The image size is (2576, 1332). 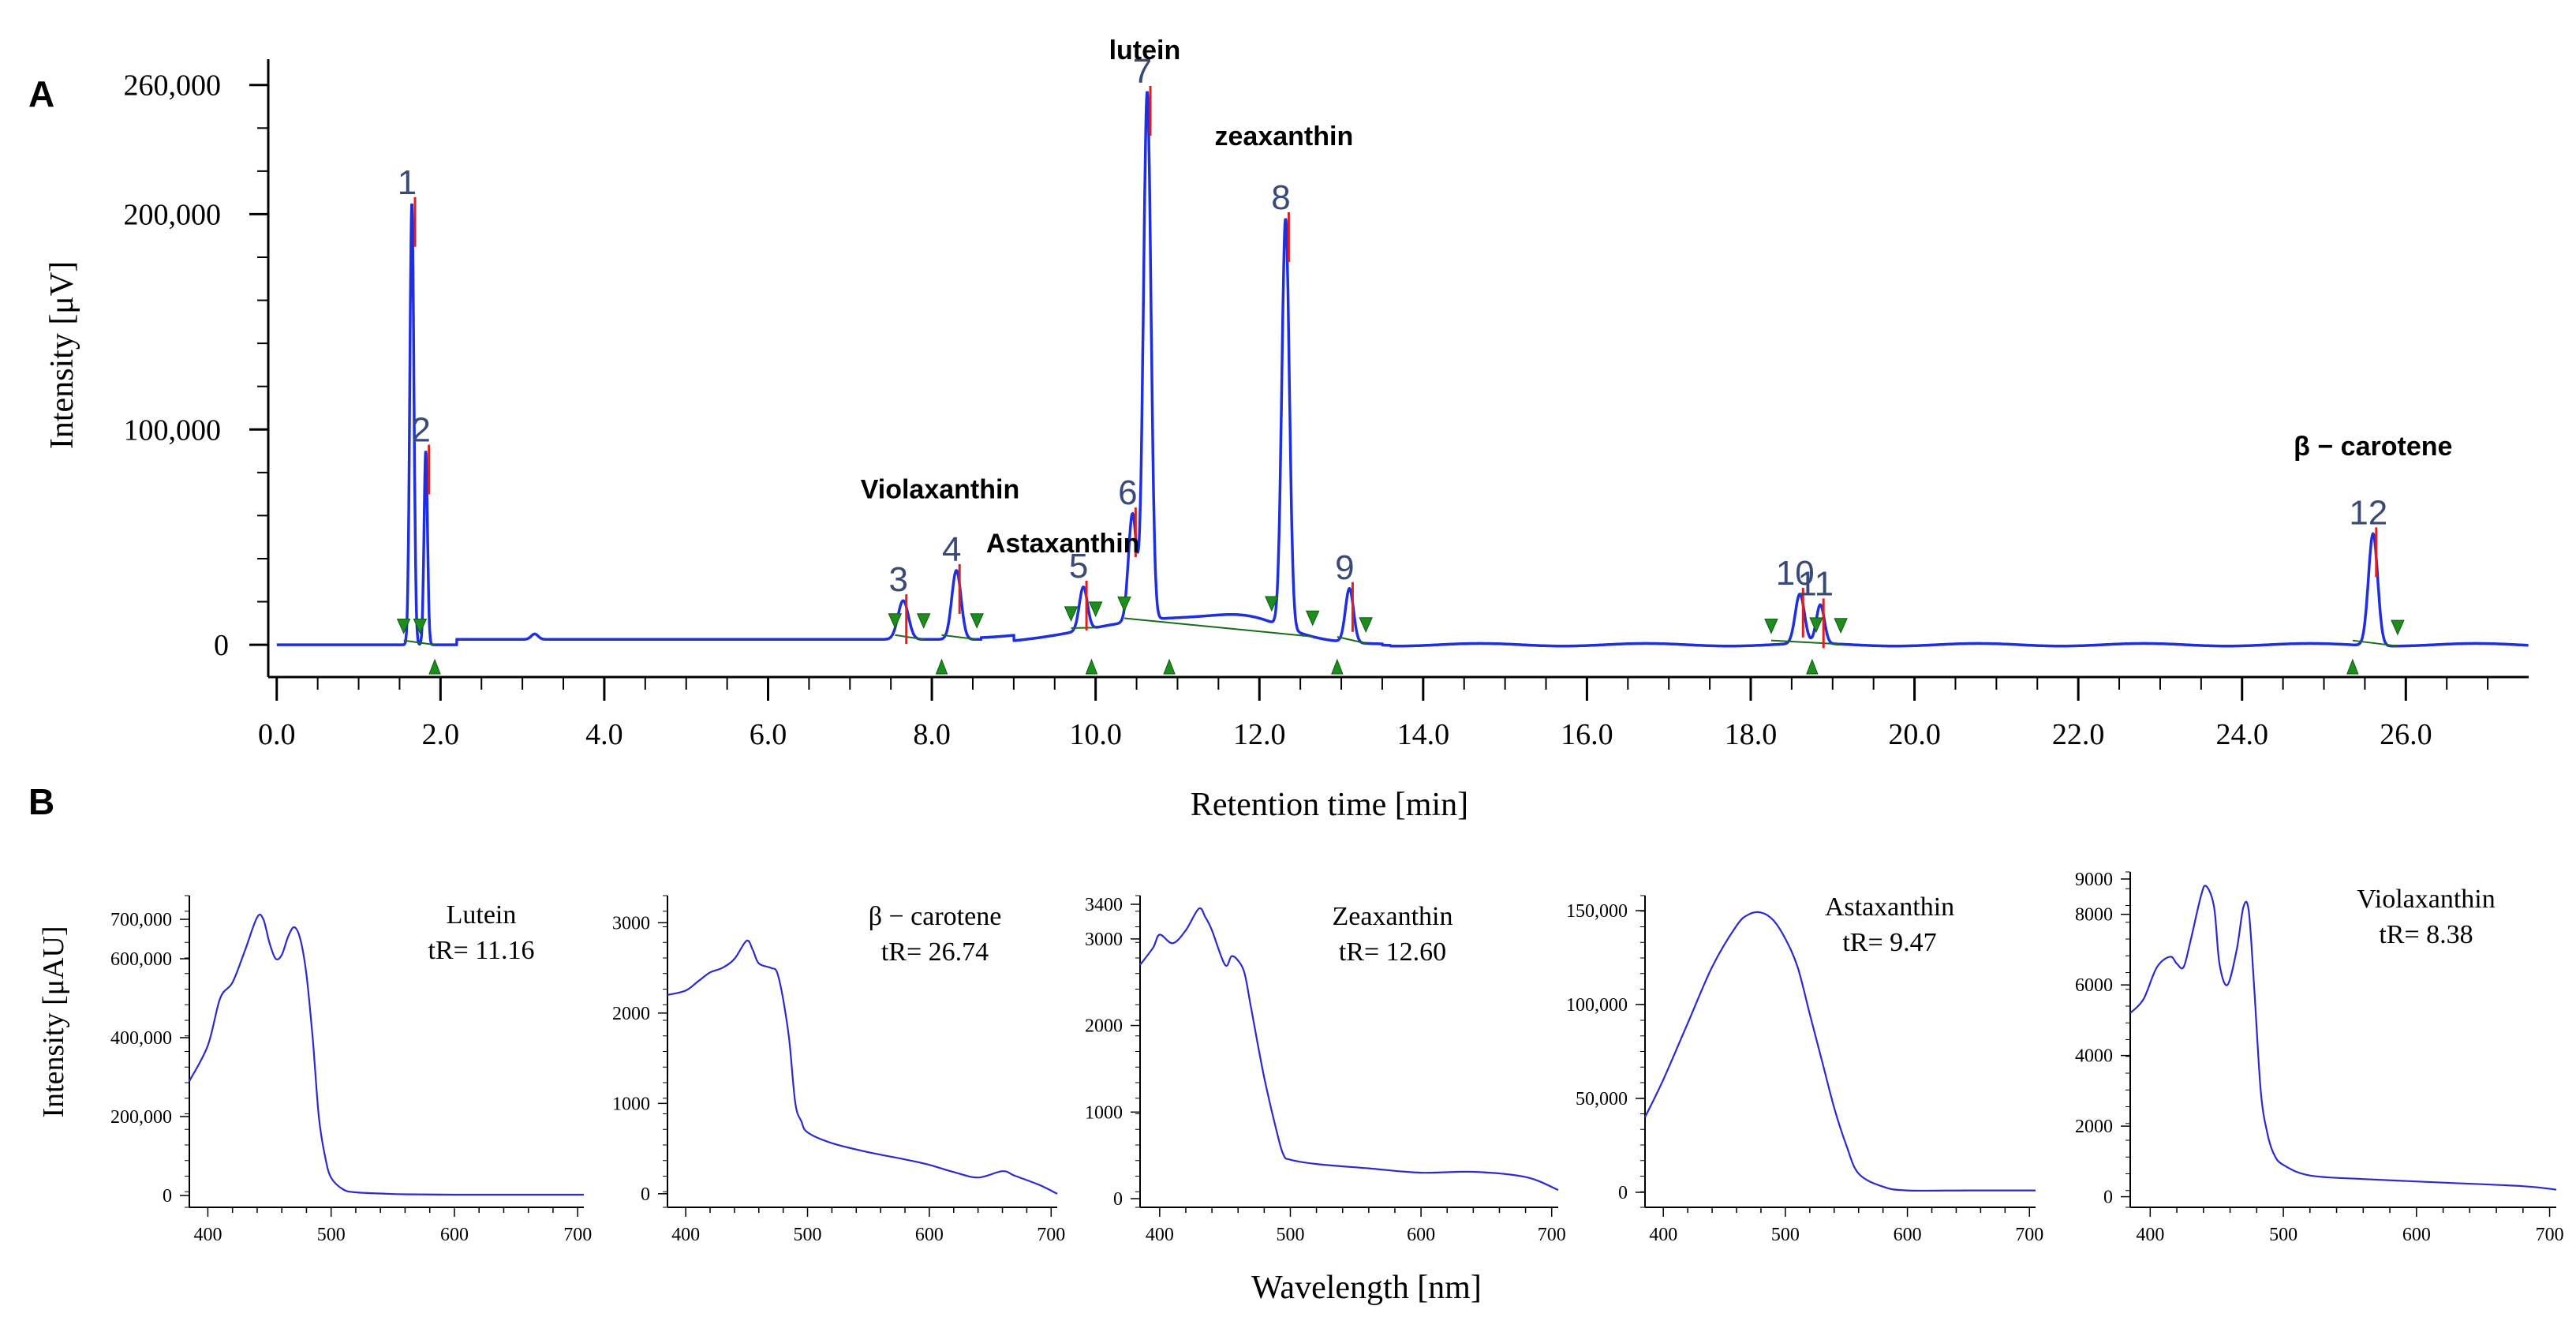 What do you see at coordinates (1284, 137) in the screenshot?
I see `panel-a-compound-annotation: zeaxanthin` at bounding box center [1284, 137].